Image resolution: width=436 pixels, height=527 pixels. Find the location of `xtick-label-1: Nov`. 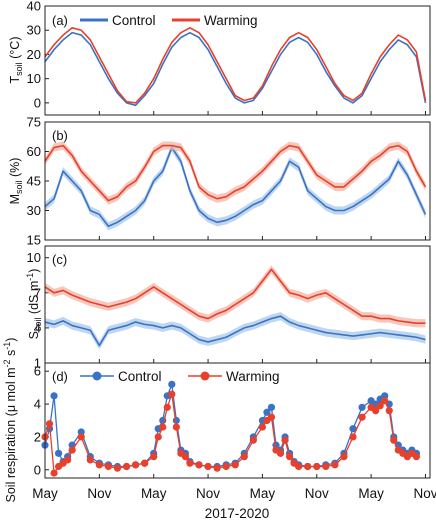

xtick-label-1: Nov is located at coordinates (99, 493).